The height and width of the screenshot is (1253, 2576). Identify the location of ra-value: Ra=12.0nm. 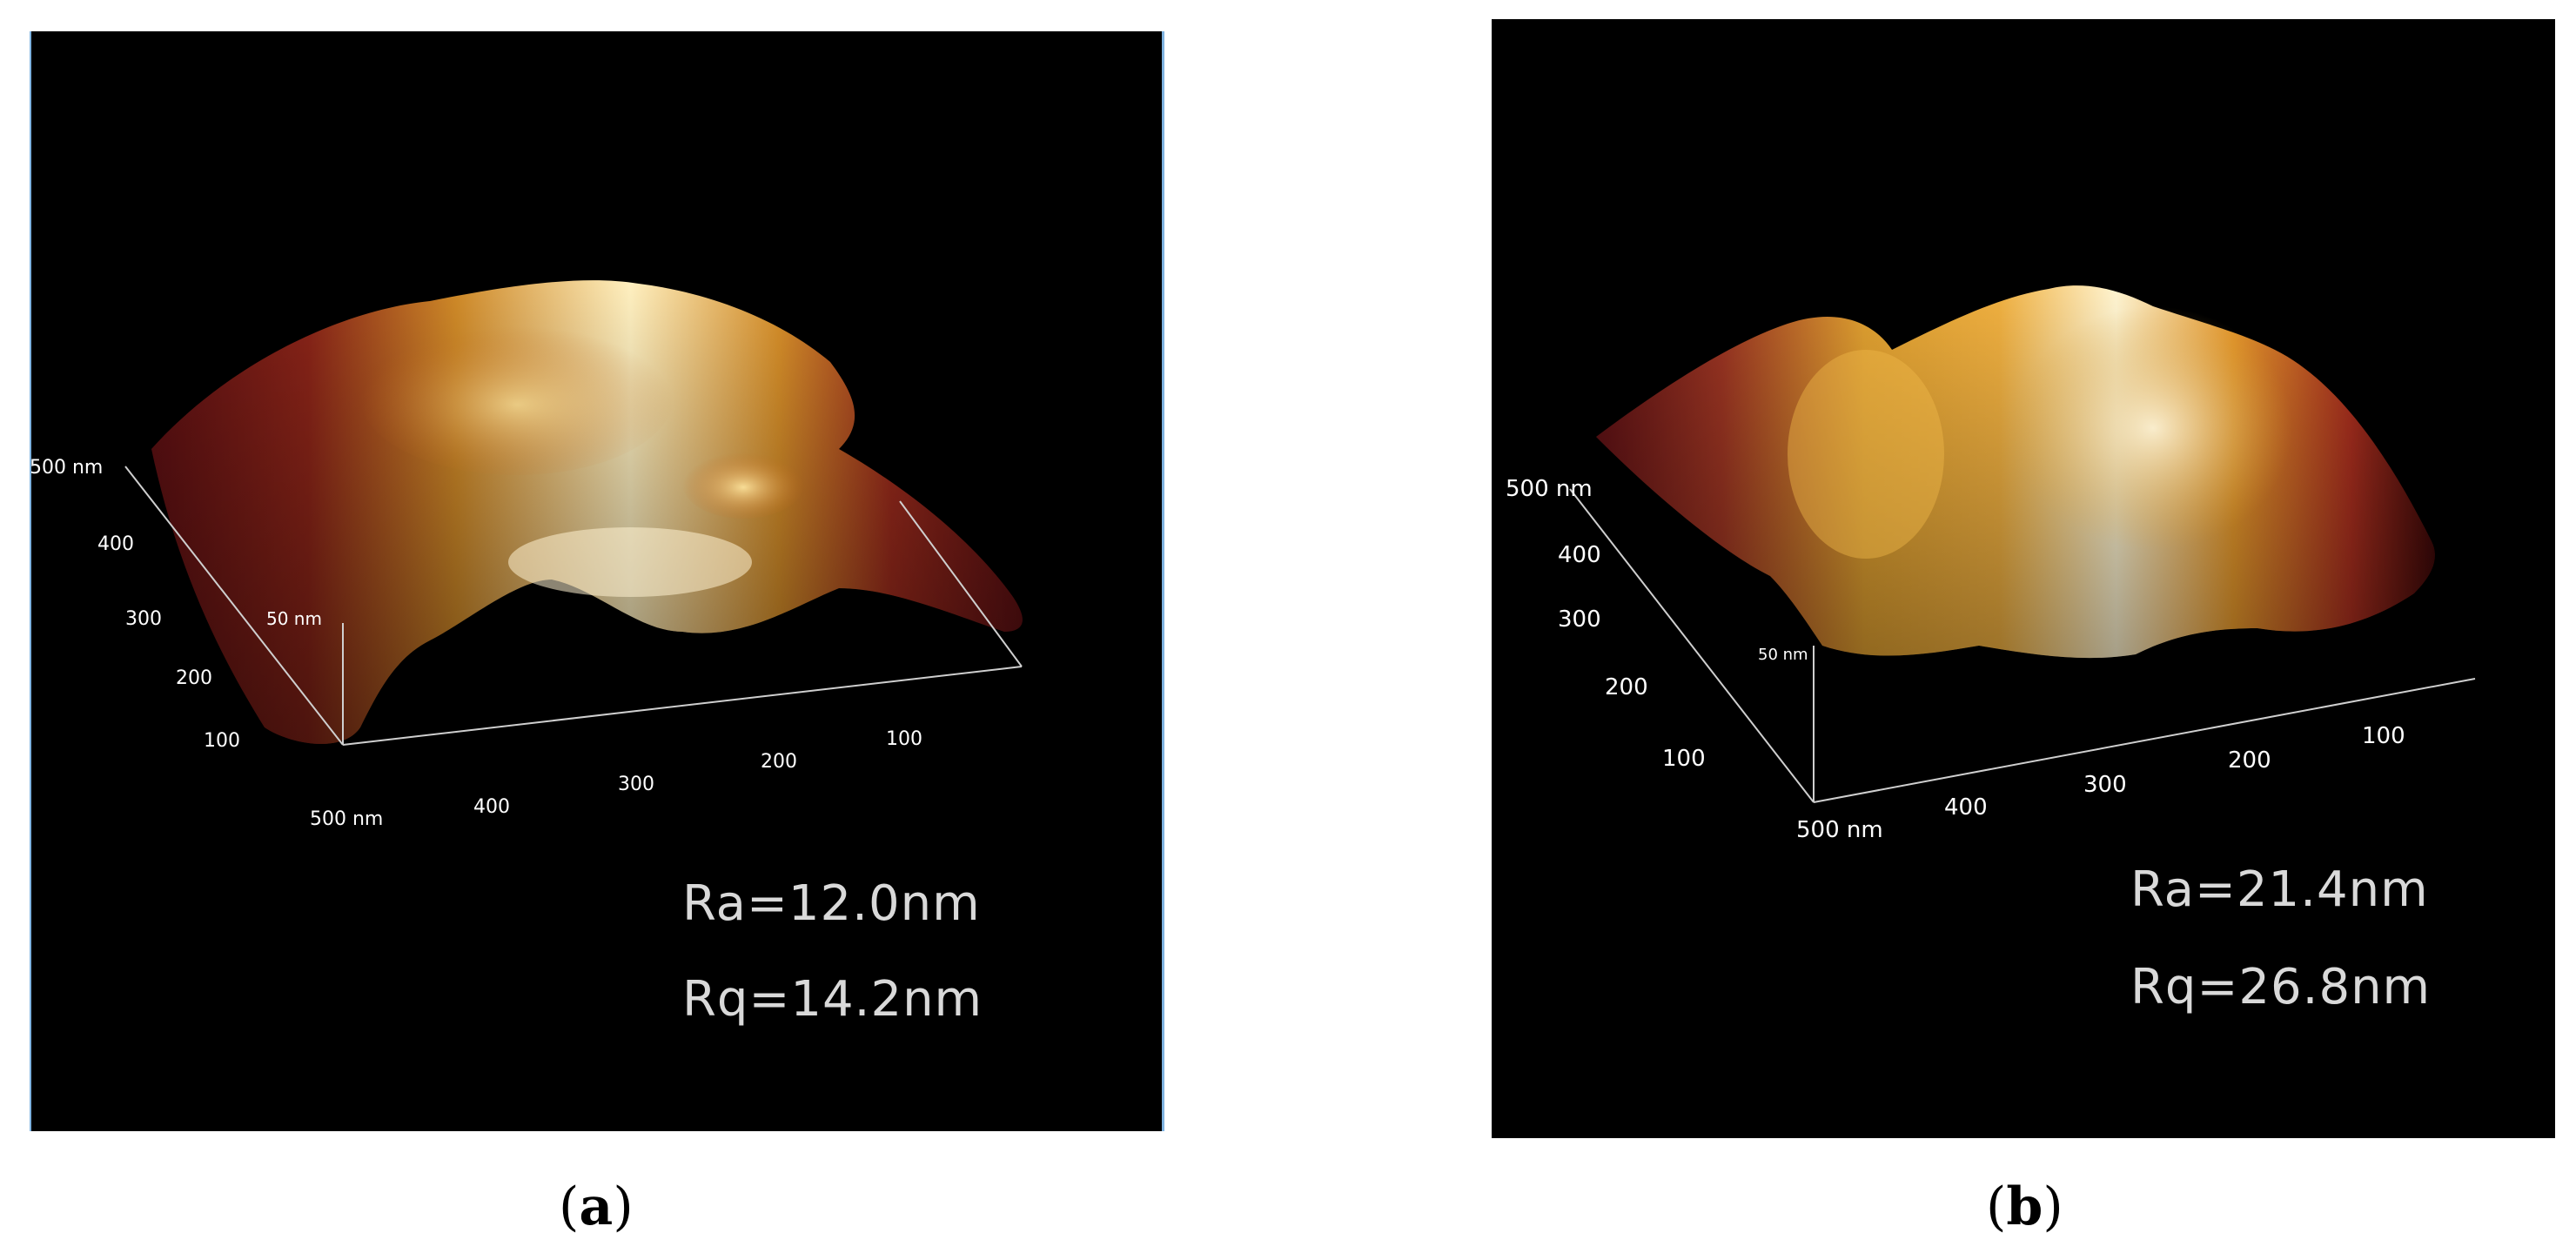
(832, 903).